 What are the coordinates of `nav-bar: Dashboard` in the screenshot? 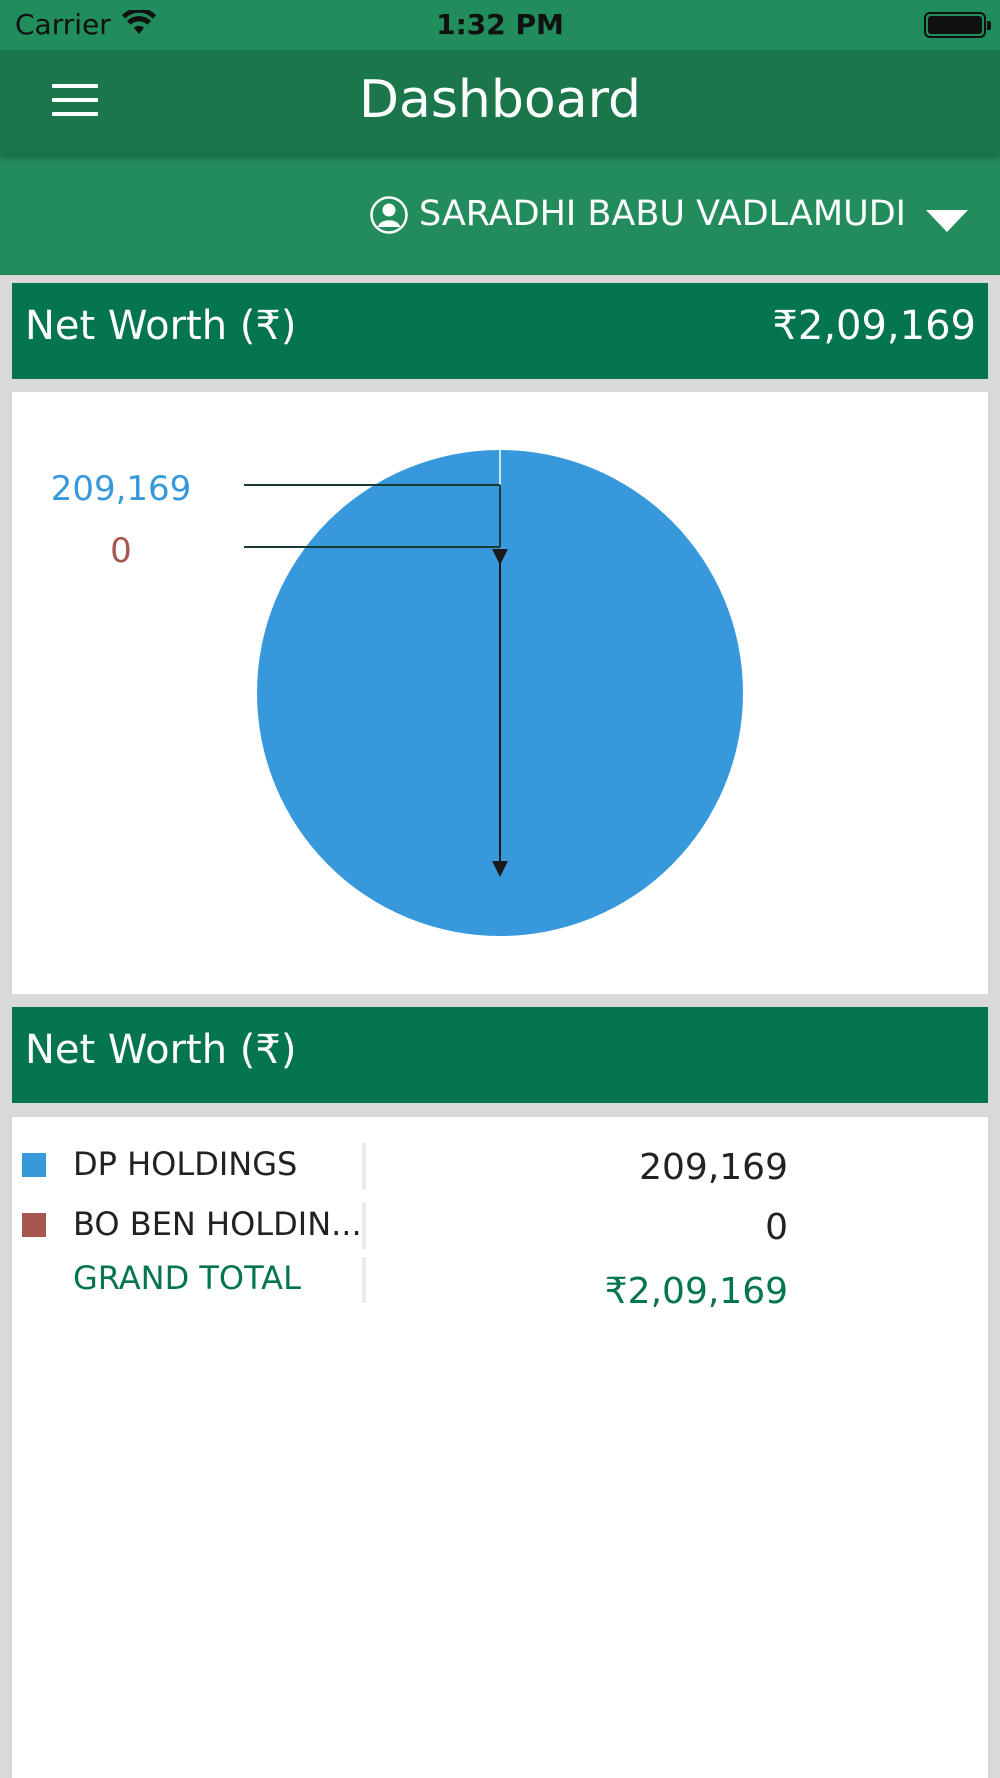 It's located at (500, 102).